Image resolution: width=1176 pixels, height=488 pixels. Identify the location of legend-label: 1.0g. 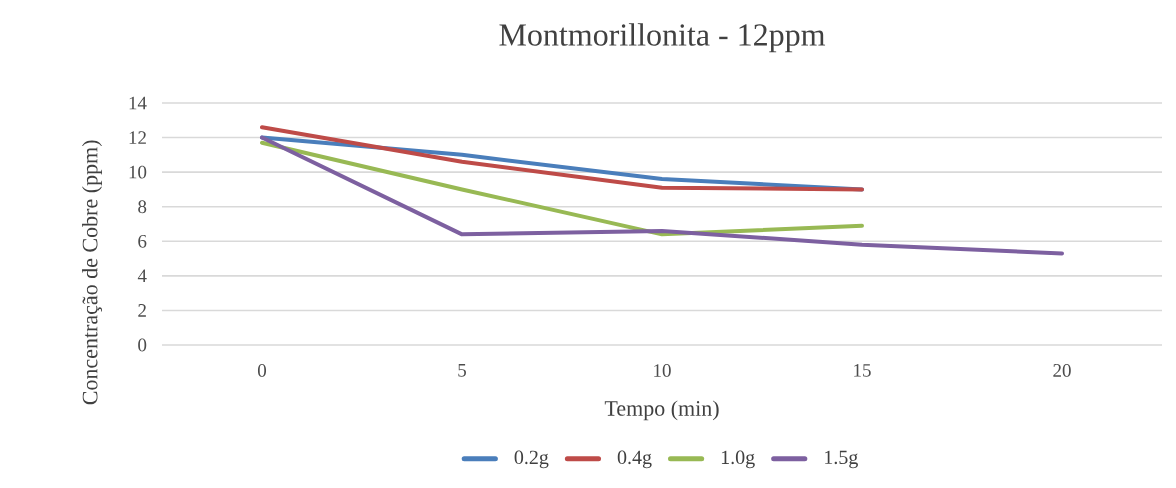
(738, 459).